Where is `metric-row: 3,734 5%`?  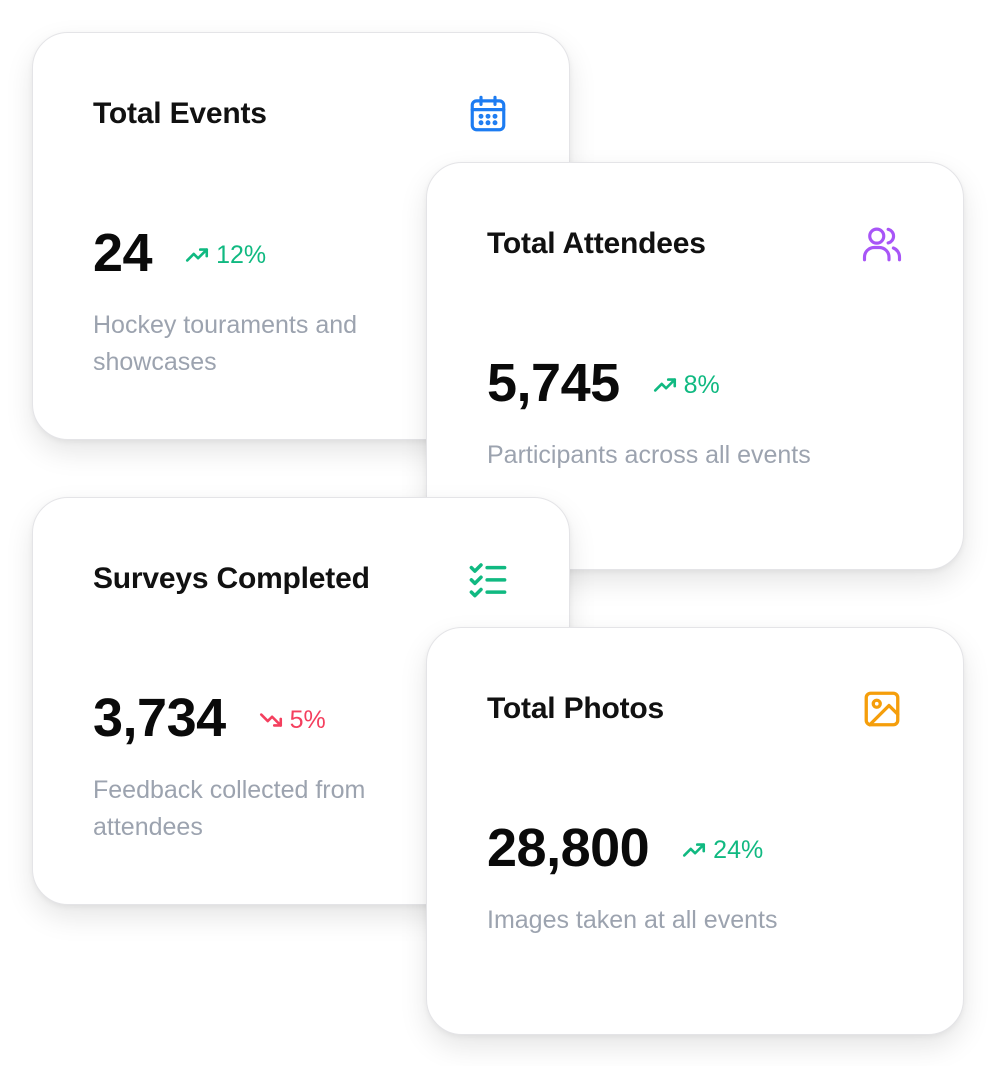
metric-row: 3,734 5% is located at coordinates (209, 718).